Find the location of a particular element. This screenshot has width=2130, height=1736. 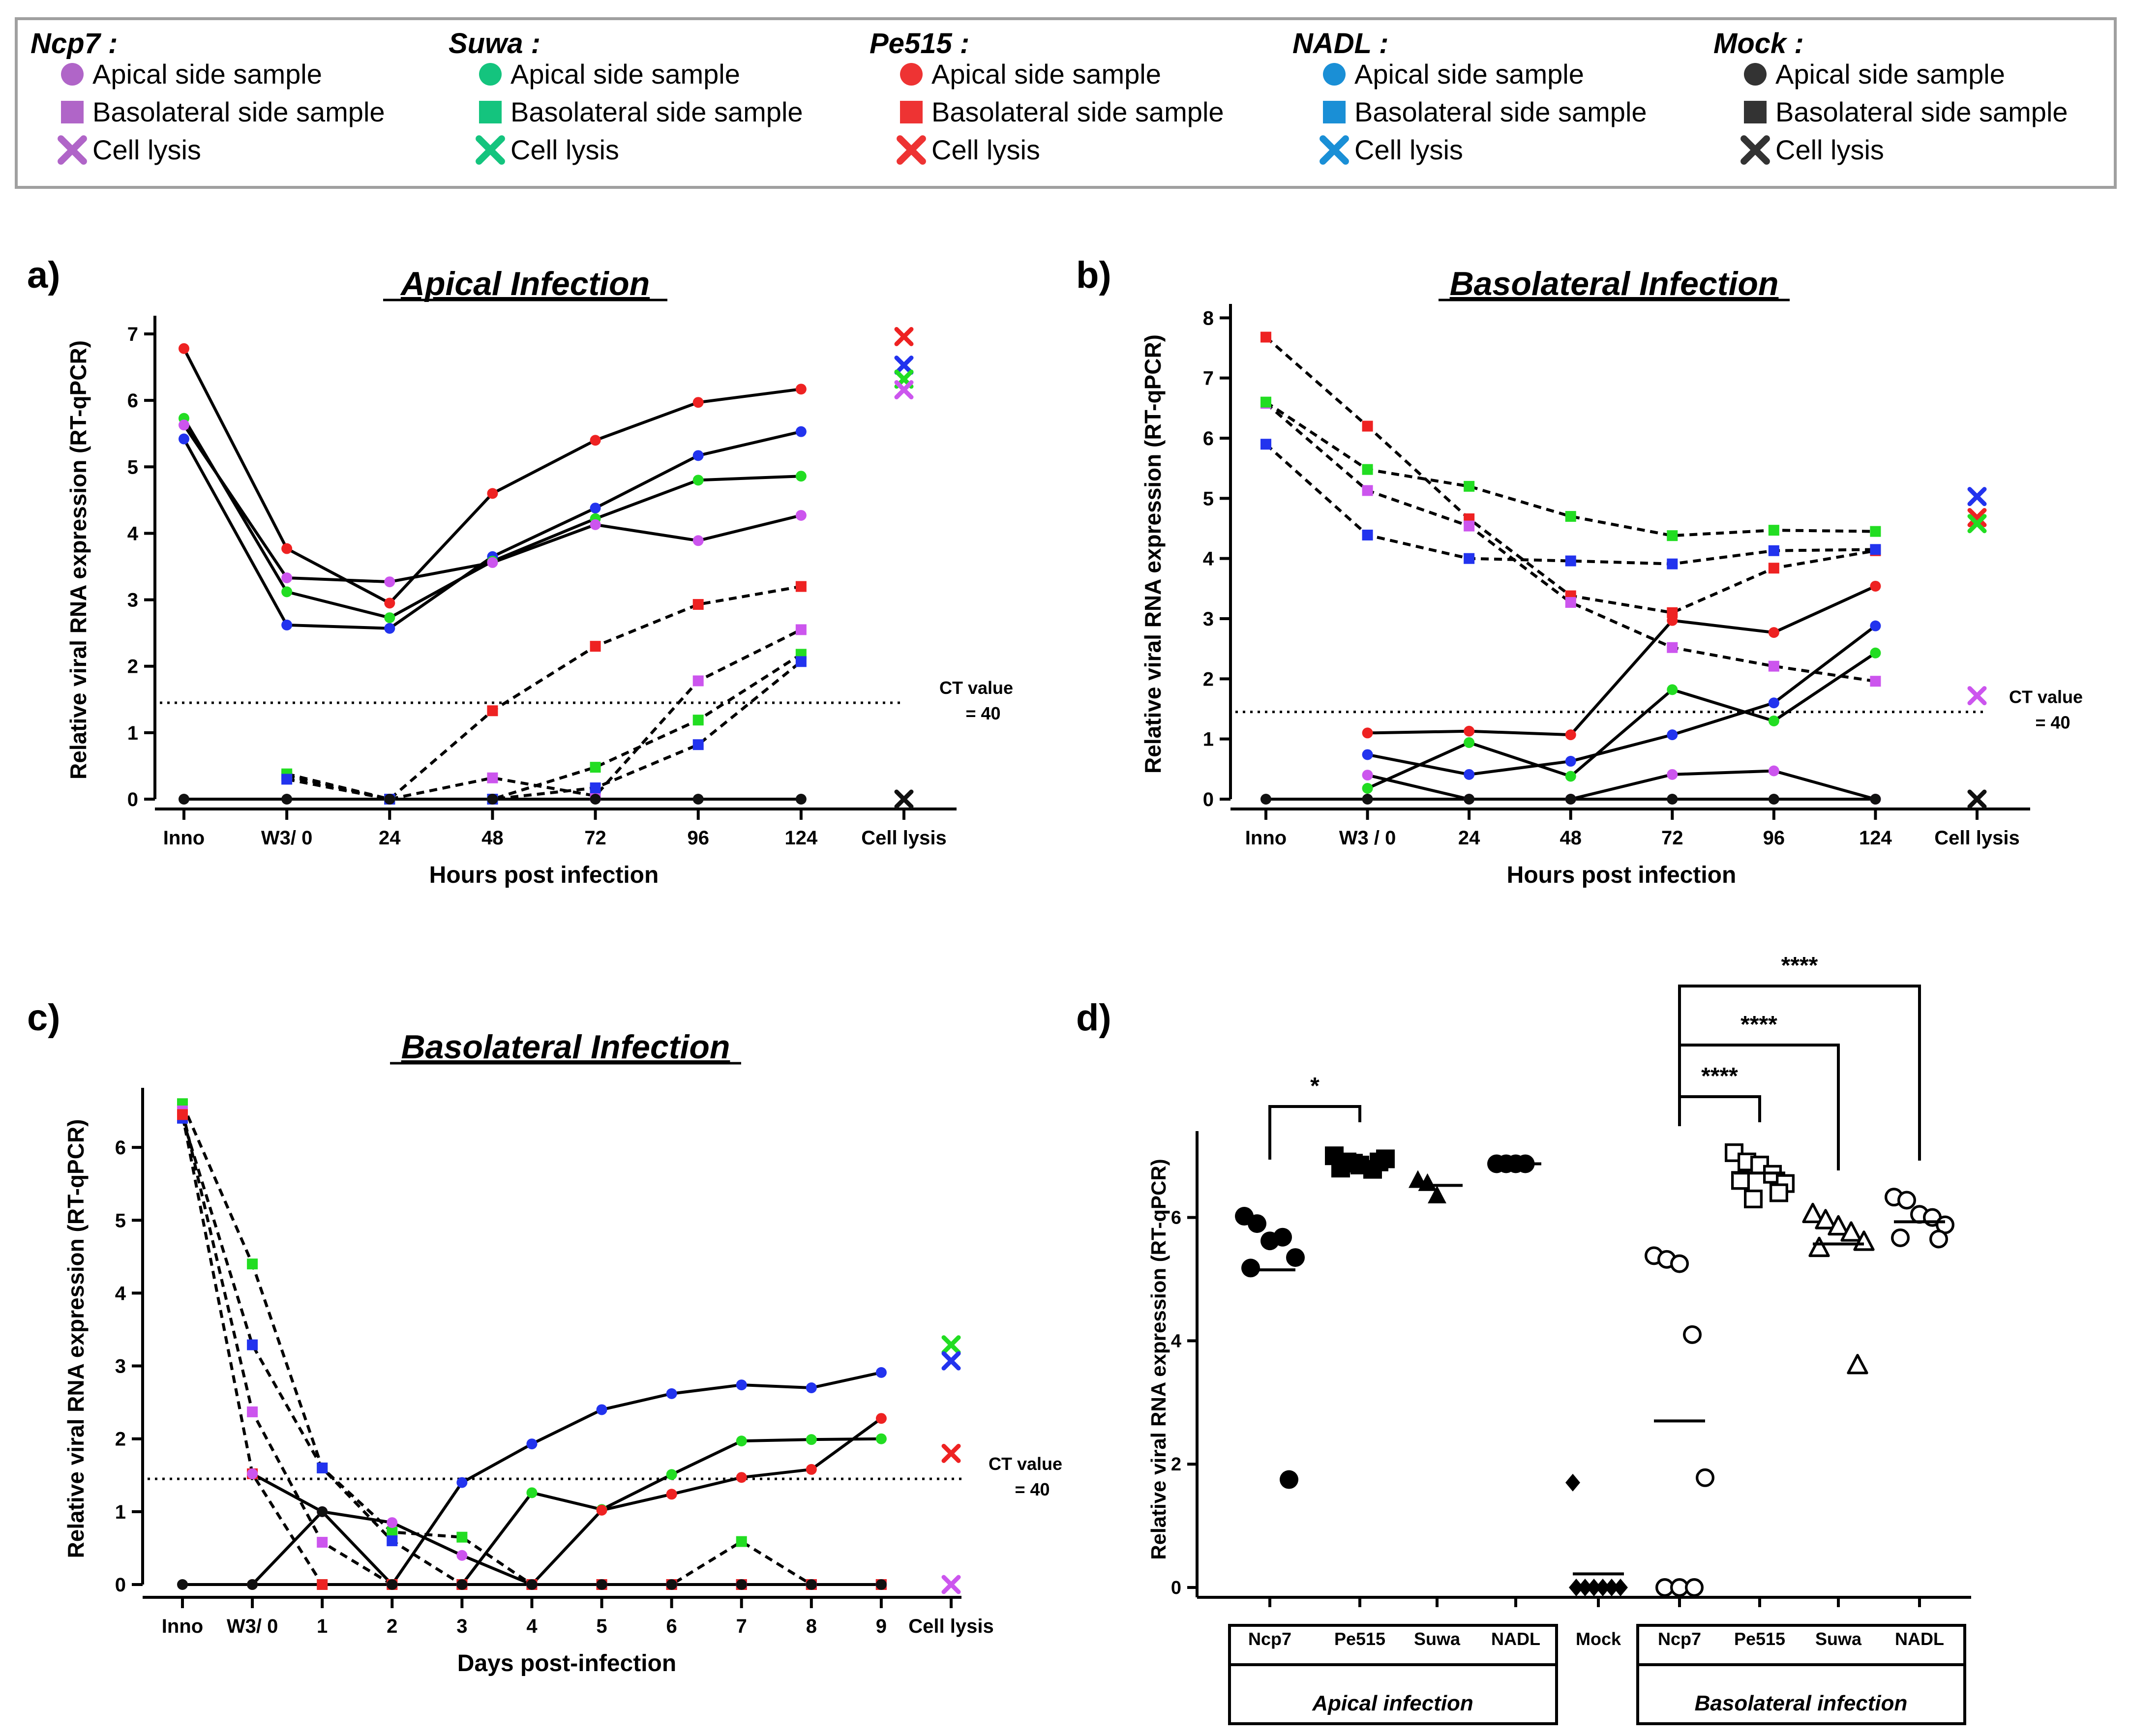

series-line-Ncp7-apical is located at coordinates (1621, 785).